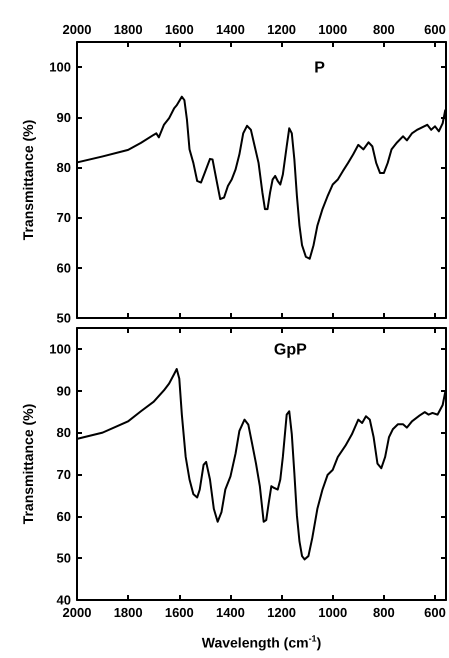 Image resolution: width=449 pixels, height=658 pixels. Describe the element at coordinates (384, 612) in the screenshot. I see `x-tick-label: 800` at that location.